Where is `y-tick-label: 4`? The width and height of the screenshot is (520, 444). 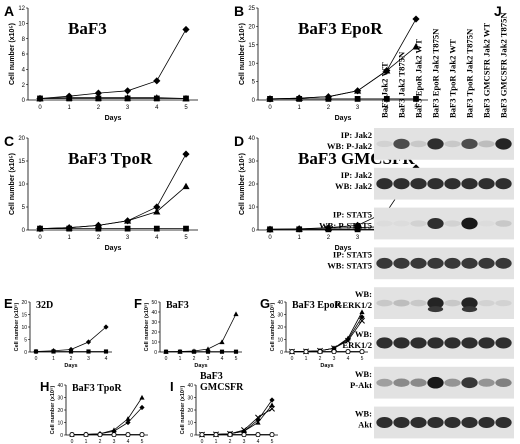 y-tick-label: 4 is located at coordinates (24, 70).